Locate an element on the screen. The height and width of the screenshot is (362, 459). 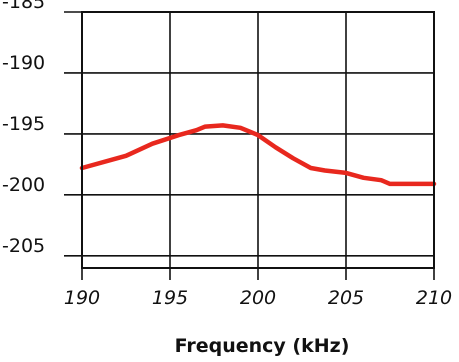
x-tick-label: 200 is located at coordinates (258, 298).